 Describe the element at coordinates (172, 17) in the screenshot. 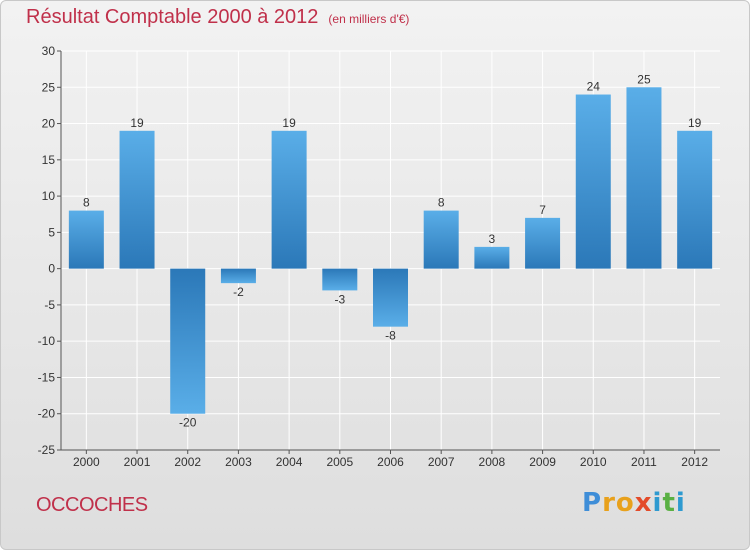

I see `chart-title-main: Résultat Comptable 2000 à 2012` at that location.